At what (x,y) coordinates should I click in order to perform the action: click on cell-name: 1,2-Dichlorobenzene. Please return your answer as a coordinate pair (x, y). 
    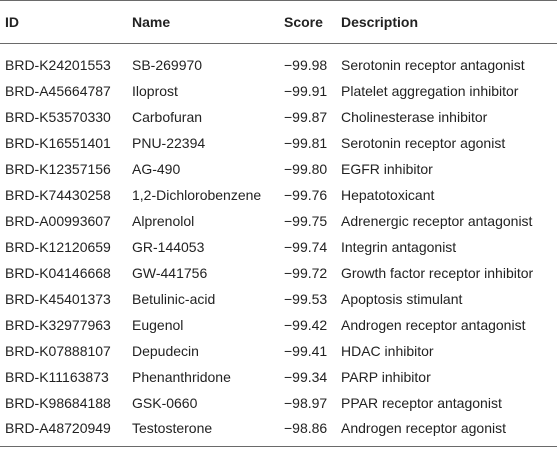
    Looking at the image, I should click on (197, 194).